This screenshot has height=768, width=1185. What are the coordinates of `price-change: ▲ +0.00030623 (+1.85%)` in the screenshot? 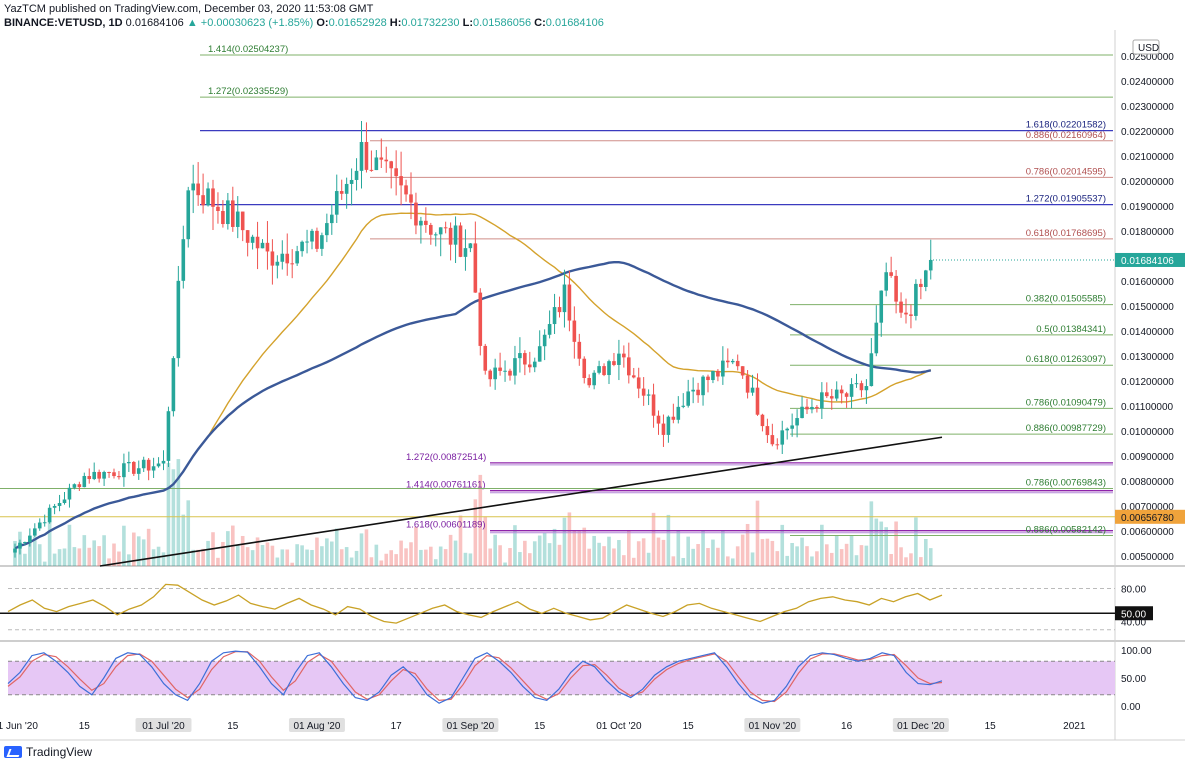 It's located at (250, 23).